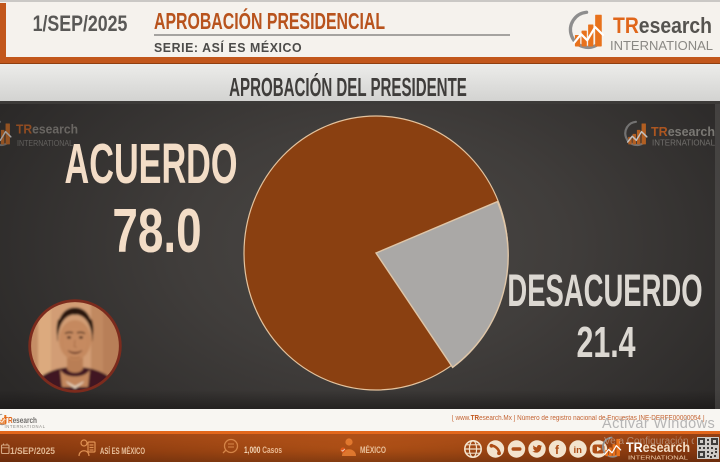 The width and height of the screenshot is (720, 462). What do you see at coordinates (557, 450) in the screenshot?
I see `svg-text: f` at bounding box center [557, 450].